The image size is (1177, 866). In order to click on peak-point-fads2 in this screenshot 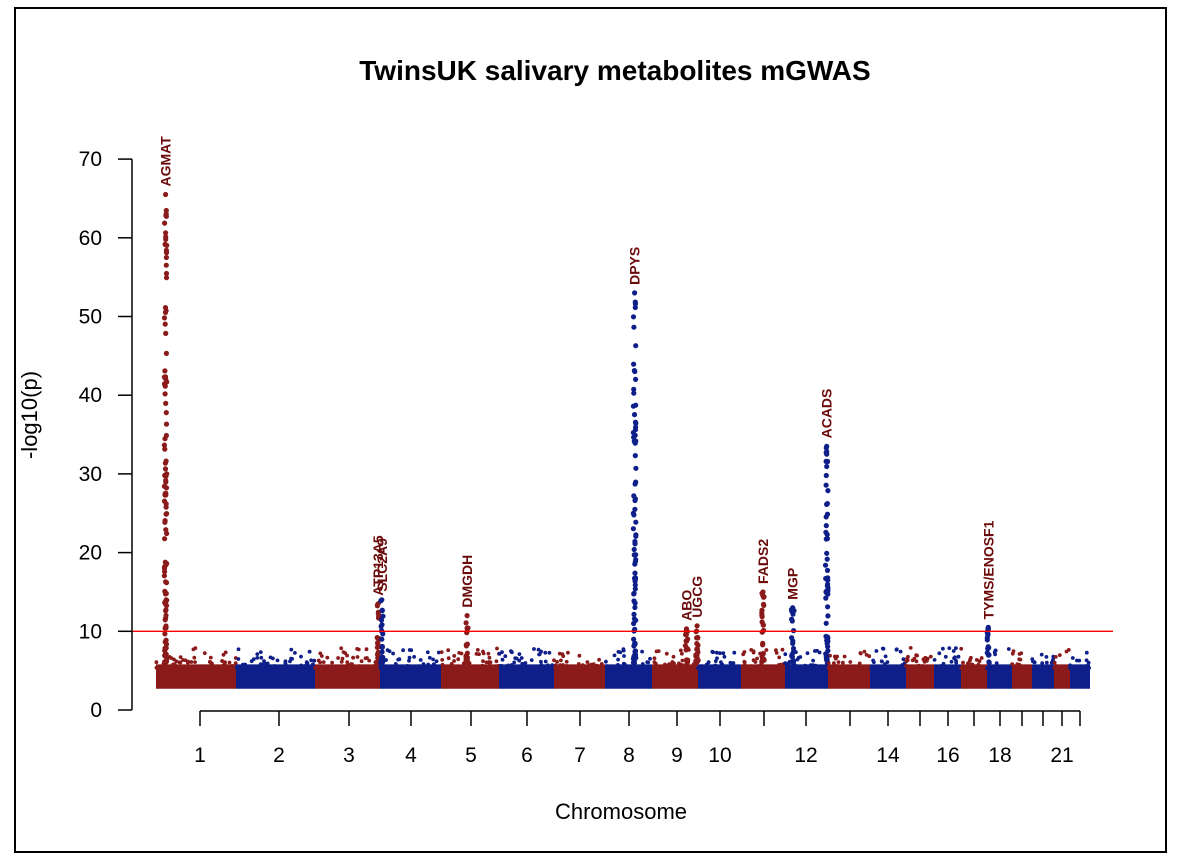, I will do `click(763, 645)`.